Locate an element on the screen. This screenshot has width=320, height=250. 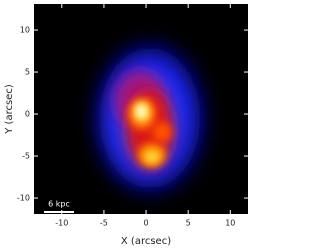
x-tick-label: -10 is located at coordinates (61, 223).